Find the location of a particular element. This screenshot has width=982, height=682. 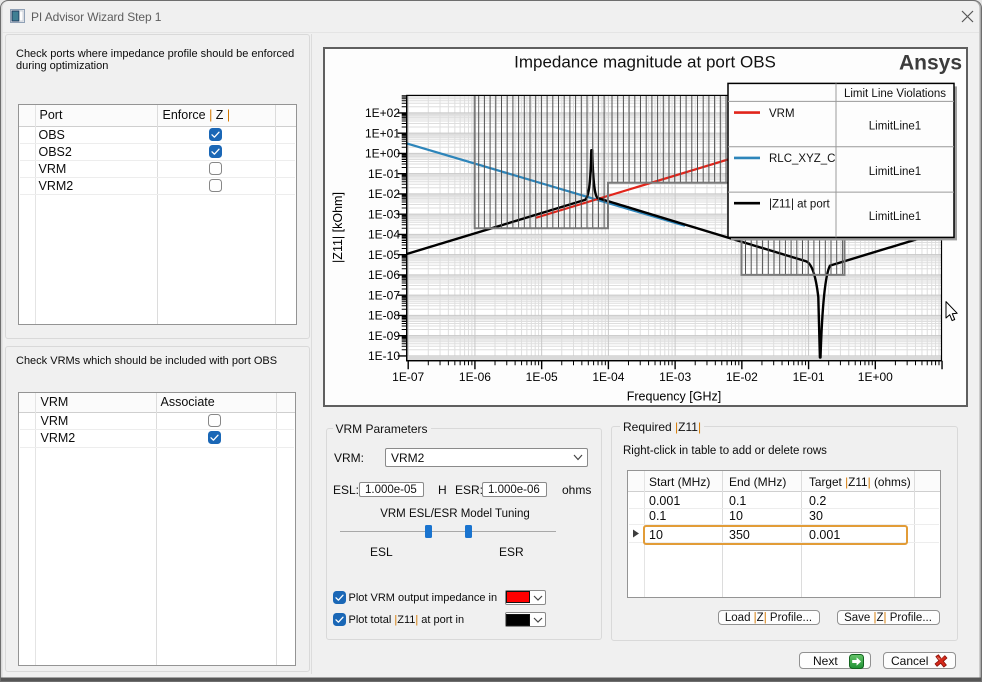

svg-text: Limit Line Violations is located at coordinates (895, 94).